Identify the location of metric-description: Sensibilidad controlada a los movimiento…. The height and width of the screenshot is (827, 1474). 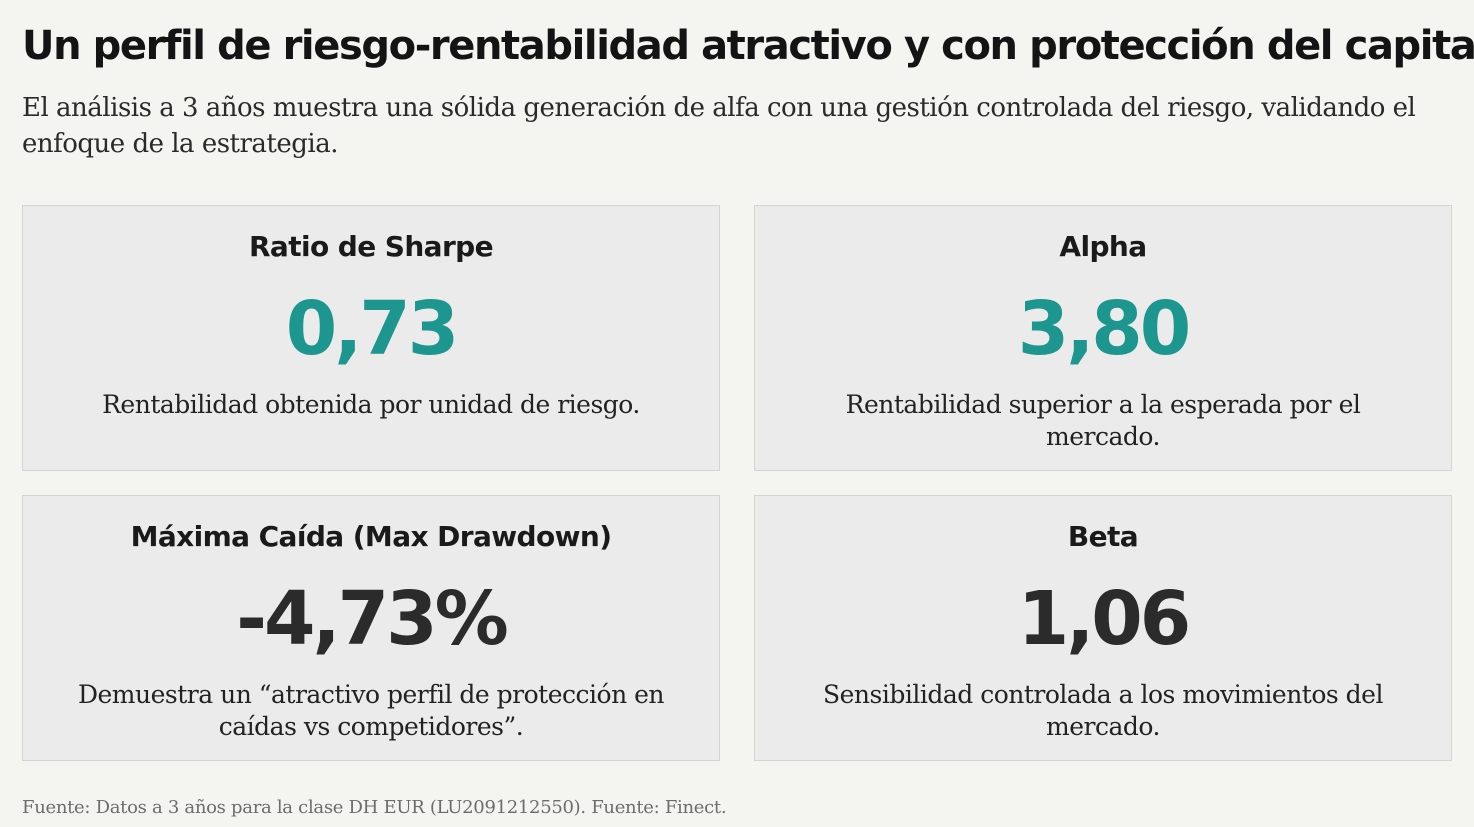
(1103, 710).